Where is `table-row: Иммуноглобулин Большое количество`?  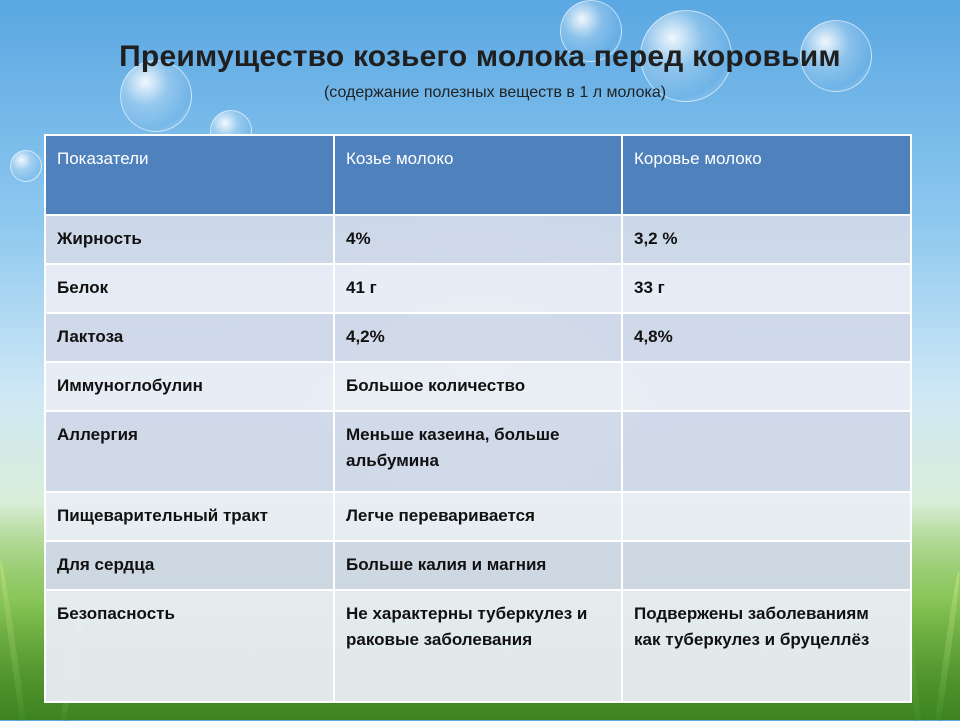 table-row: Иммуноглобулин Большое количество is located at coordinates (478, 386).